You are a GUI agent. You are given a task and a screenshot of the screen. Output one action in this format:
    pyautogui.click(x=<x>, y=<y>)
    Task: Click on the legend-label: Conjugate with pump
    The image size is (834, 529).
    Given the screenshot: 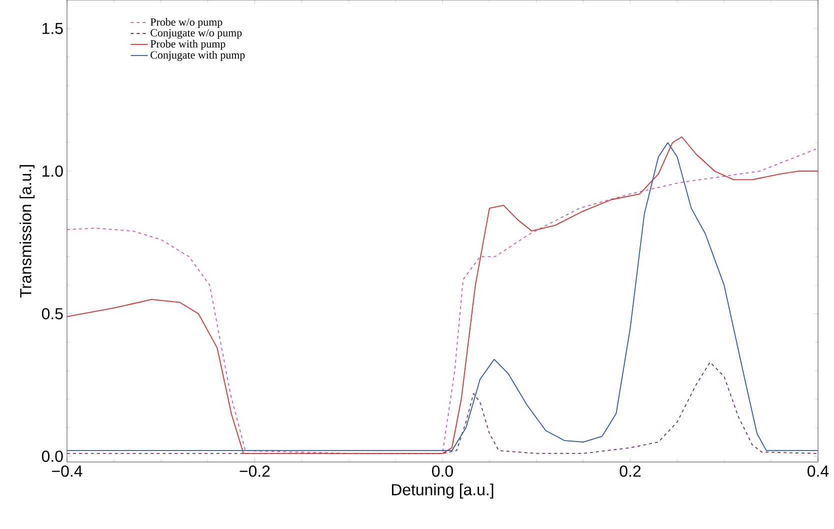 What is the action you would take?
    pyautogui.click(x=197, y=55)
    